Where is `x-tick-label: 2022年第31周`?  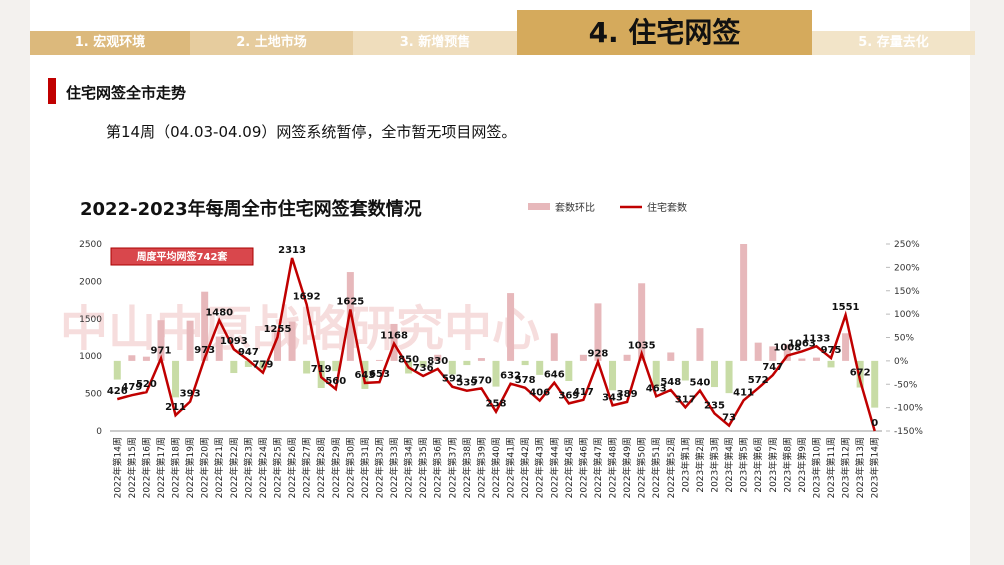 x-tick-label: 2022年第31周 is located at coordinates (365, 467).